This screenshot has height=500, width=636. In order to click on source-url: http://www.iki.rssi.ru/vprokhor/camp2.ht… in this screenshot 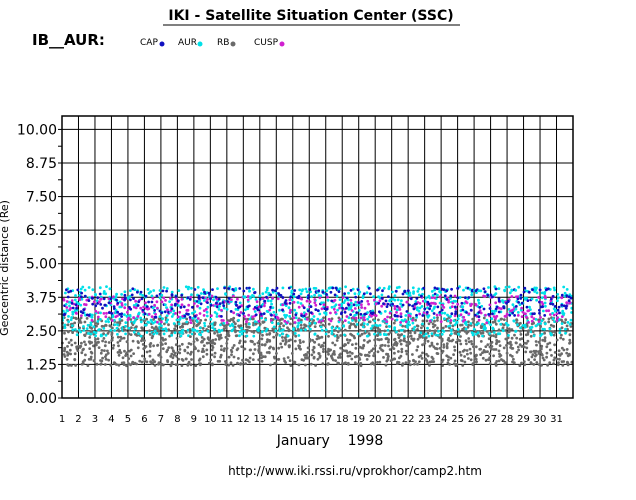, I will do `click(355, 471)`.